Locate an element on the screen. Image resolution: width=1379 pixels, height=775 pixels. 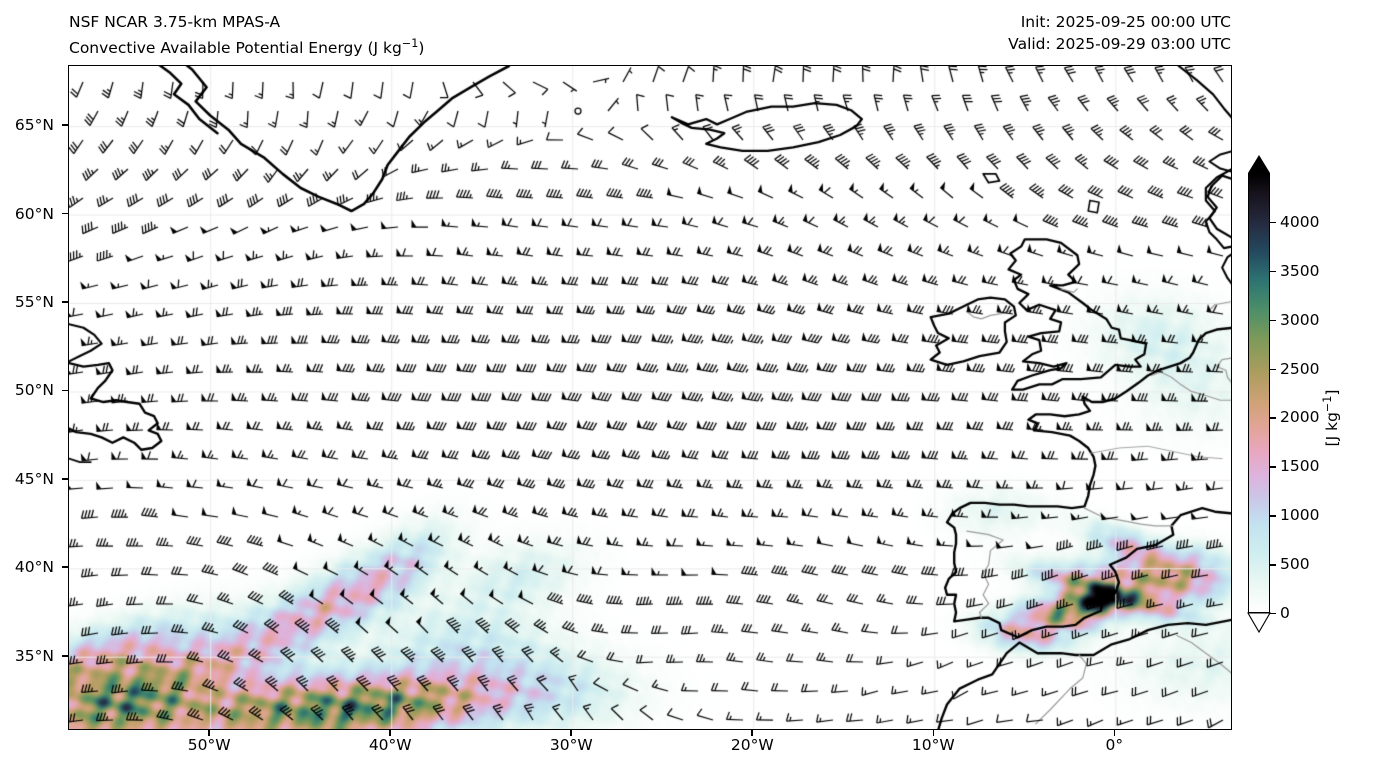
colorbar-tick-label: 4000 is located at coordinates (1300, 221).